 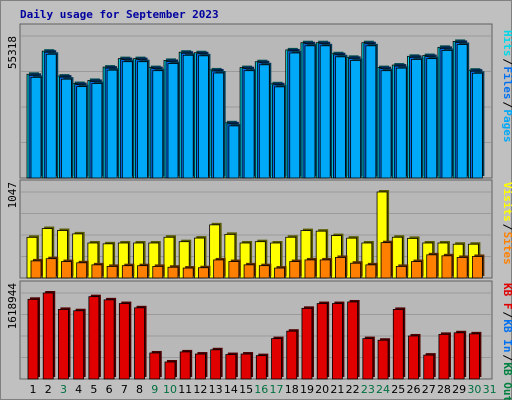 What do you see at coordinates (506, 381) in the screenshot?
I see `legend-kb-out: KB Out` at bounding box center [506, 381].